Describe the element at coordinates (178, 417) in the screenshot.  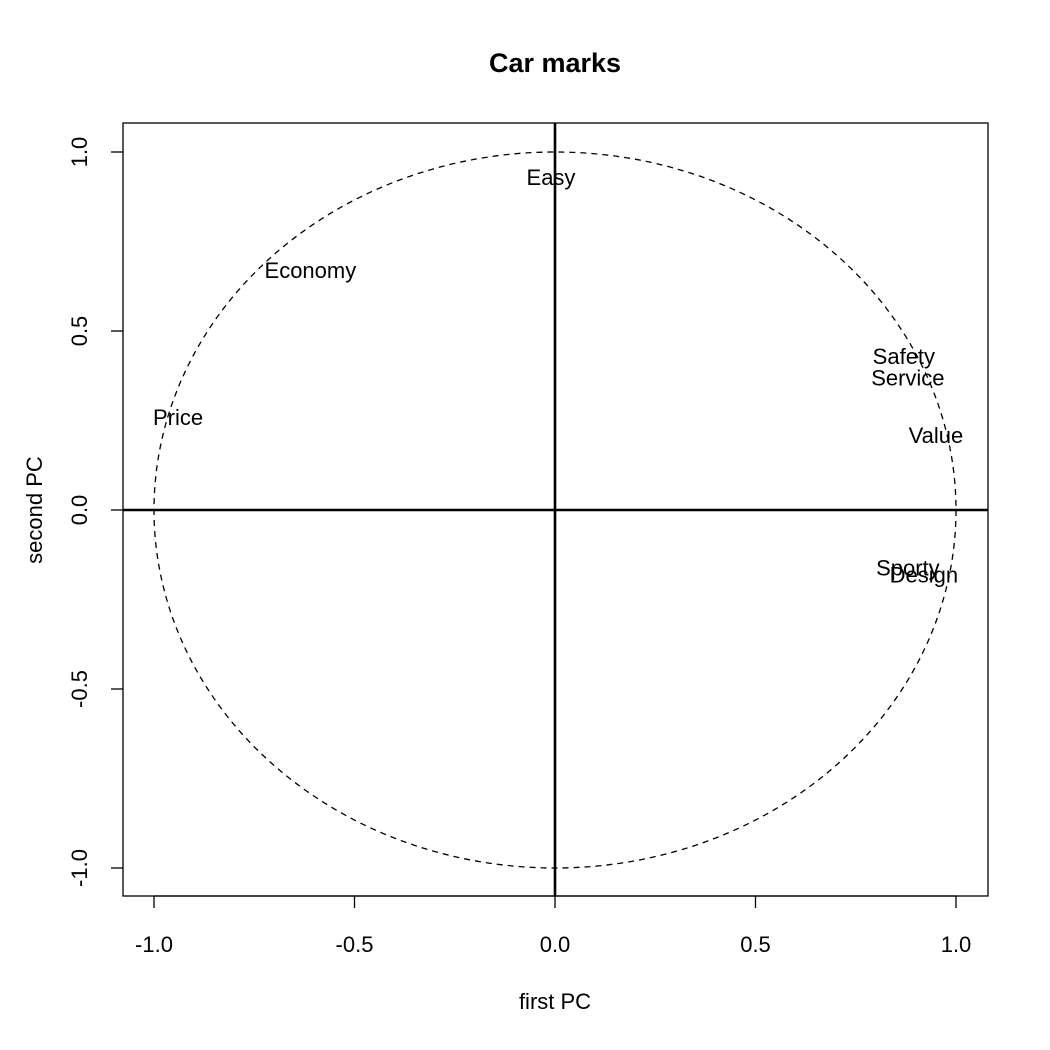
I see `point-label-price: Price` at that location.